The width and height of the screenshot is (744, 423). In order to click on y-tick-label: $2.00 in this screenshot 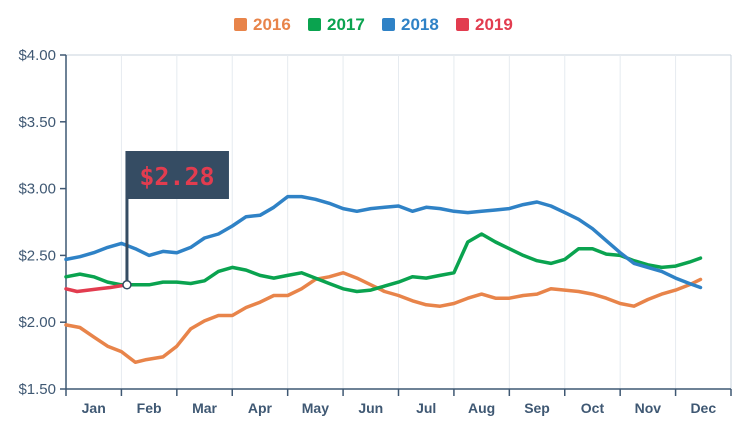, I will do `click(37, 322)`.